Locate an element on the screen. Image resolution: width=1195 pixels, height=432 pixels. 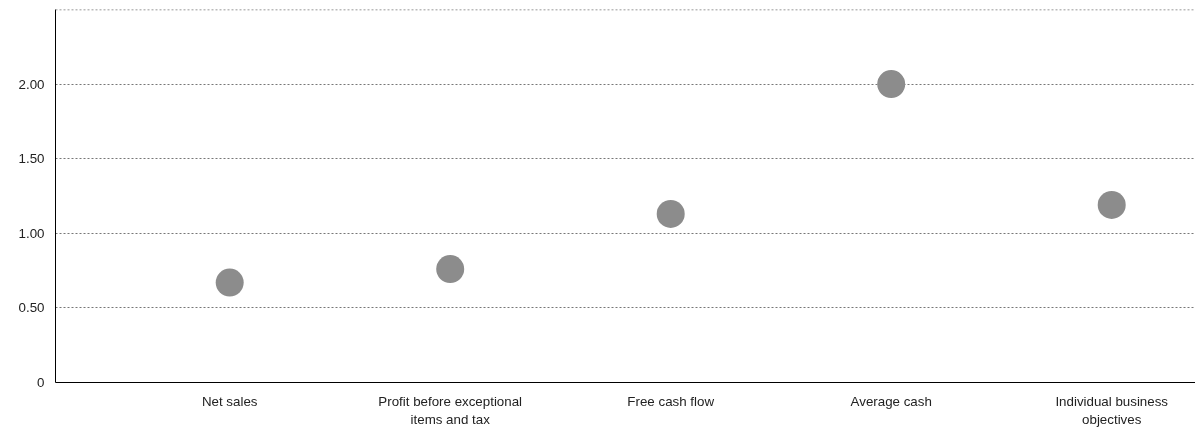
x-tick-label: Average cash is located at coordinates (891, 401).